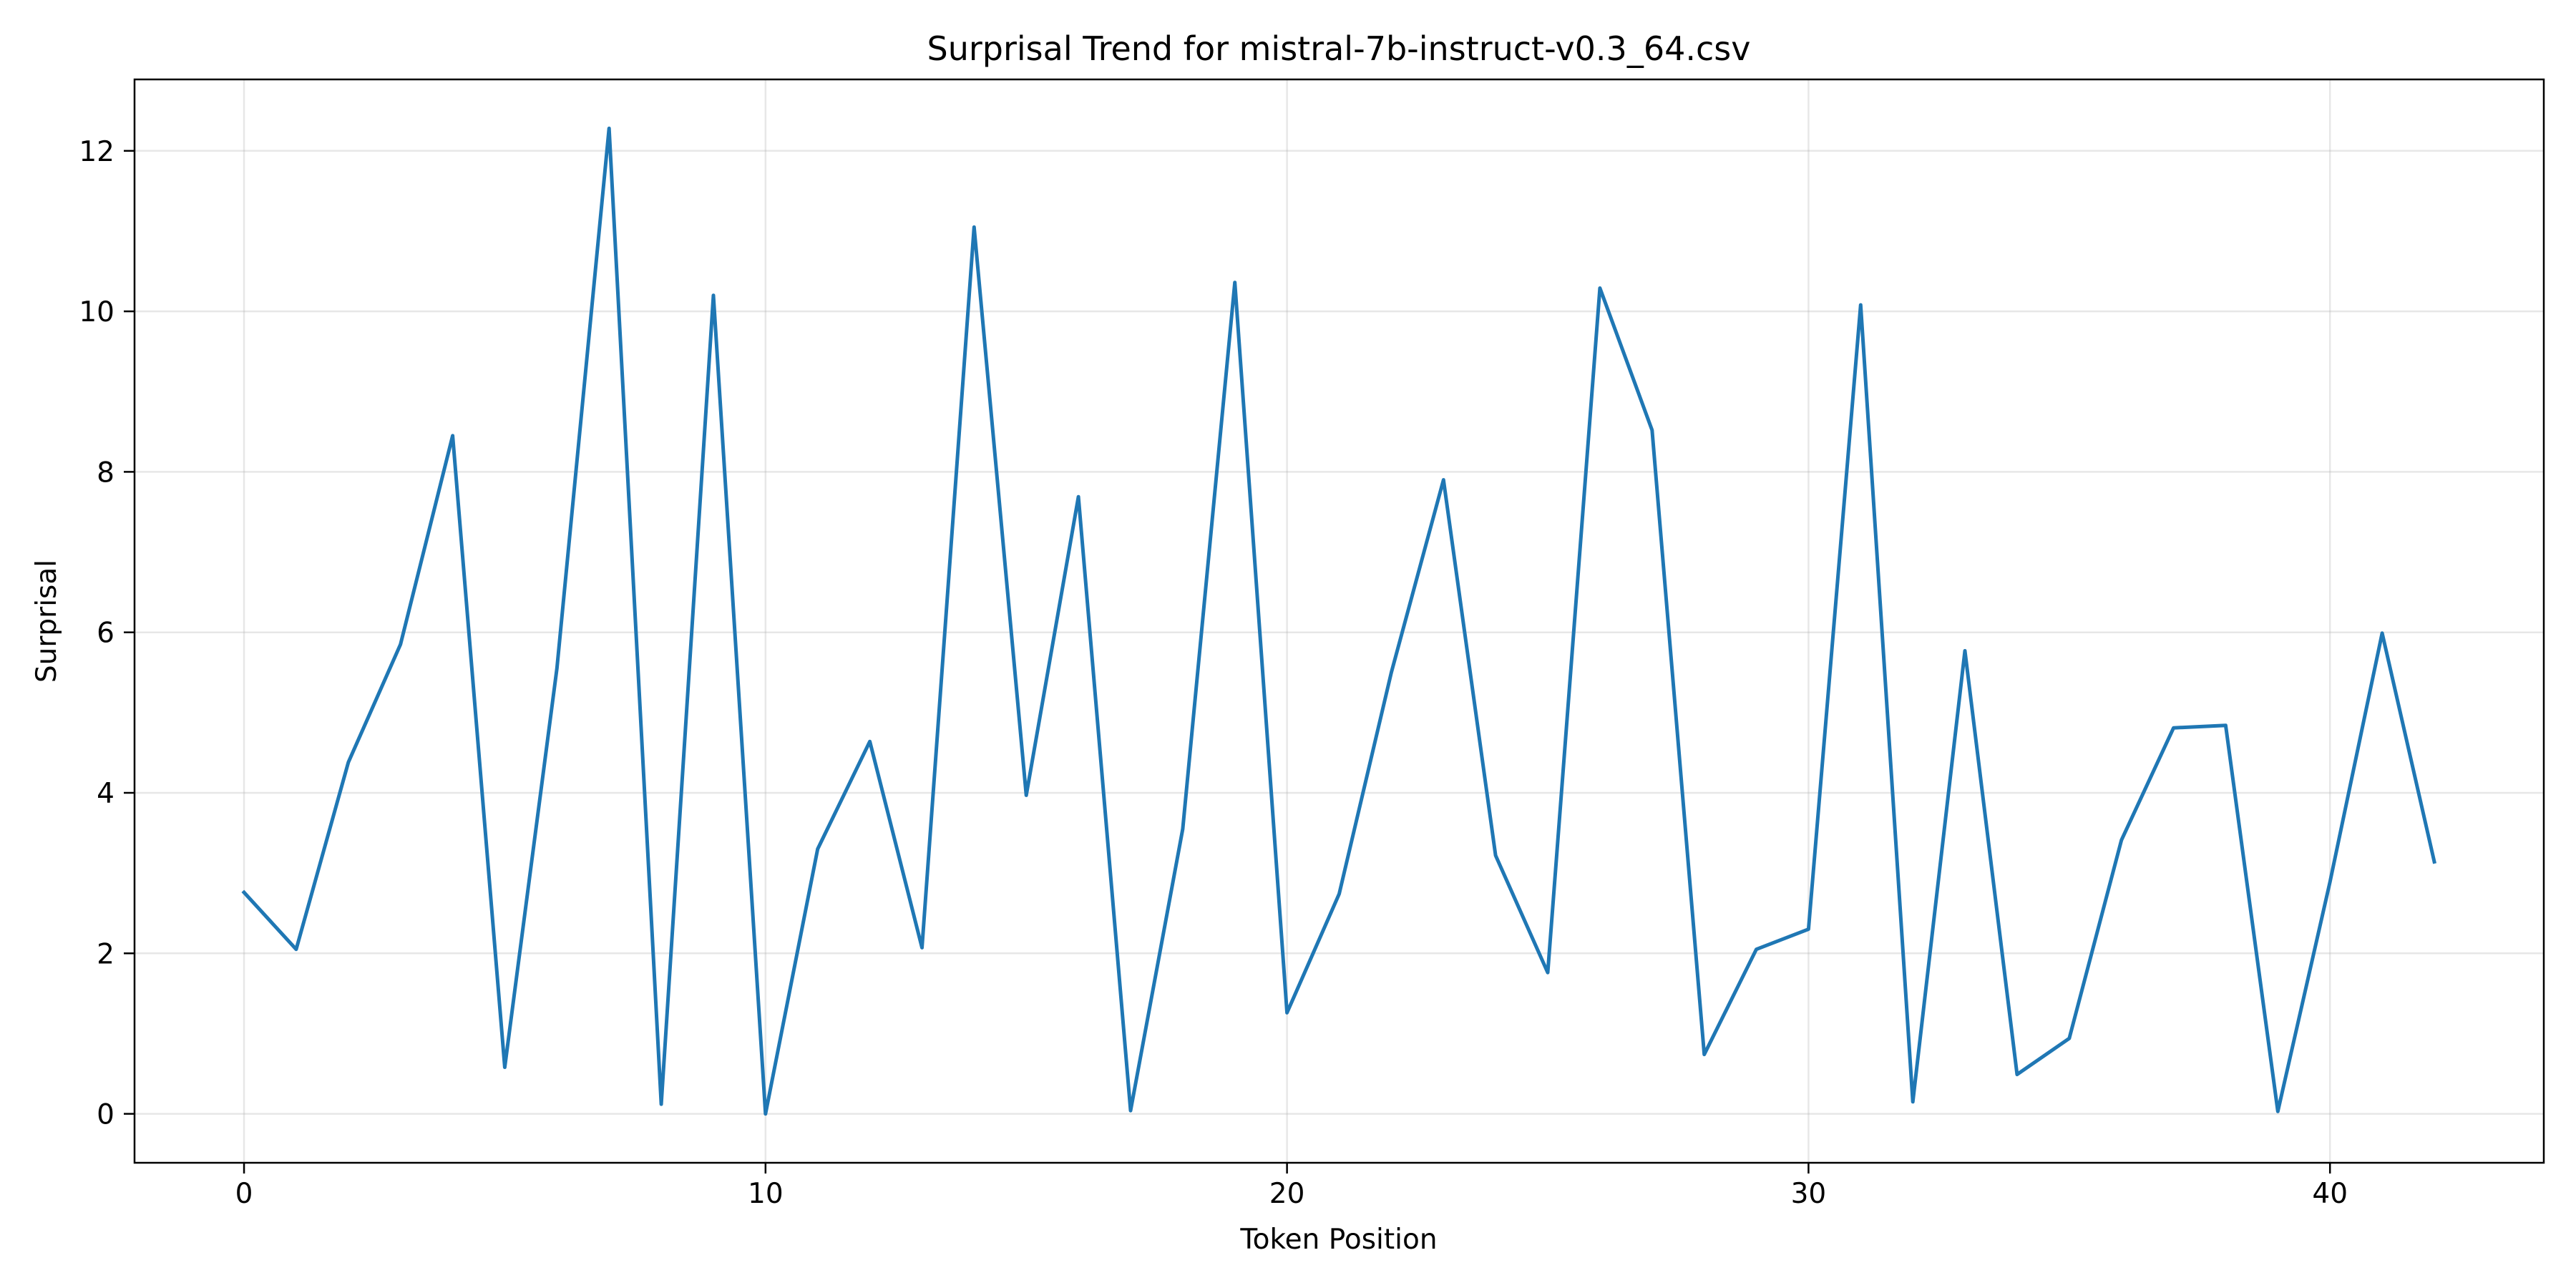 This screenshot has height=1288, width=2576. Describe the element at coordinates (2330, 1194) in the screenshot. I see `x-tick-label: 40` at that location.